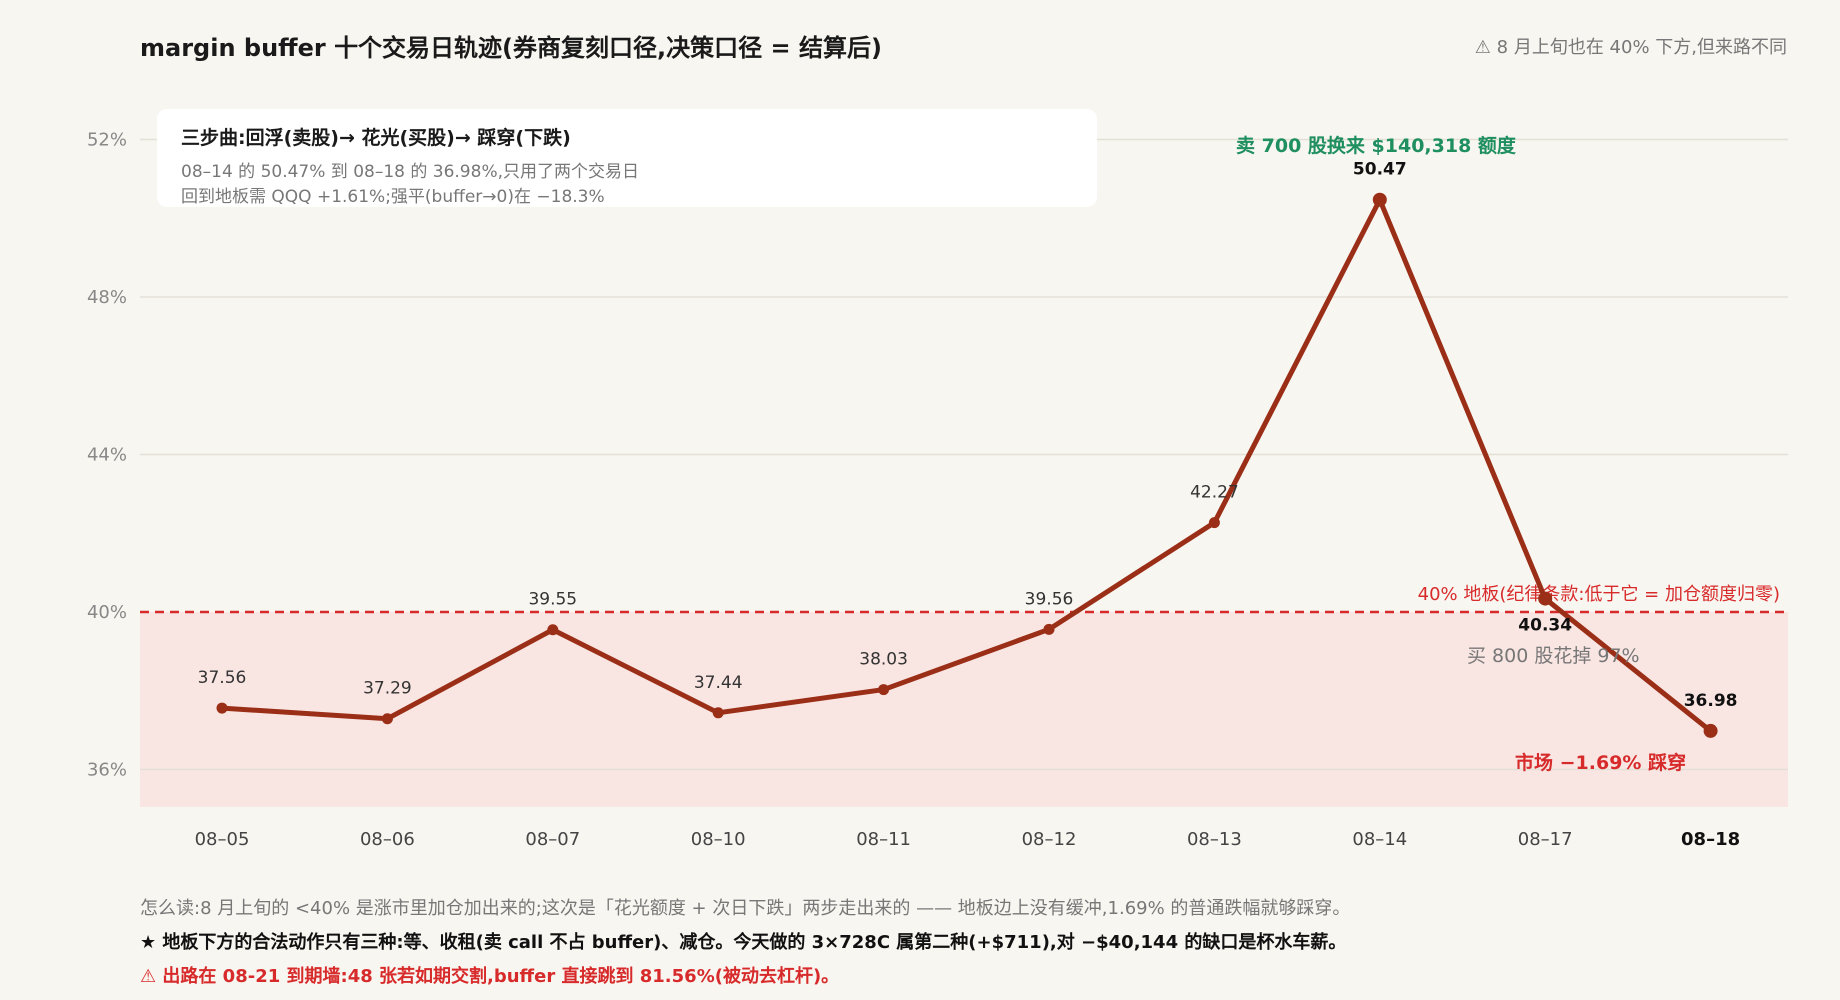 The width and height of the screenshot is (1840, 1000). Describe the element at coordinates (1600, 762) in the screenshot. I see `annotation-break: 市场 −1.69% 踩穿` at that location.